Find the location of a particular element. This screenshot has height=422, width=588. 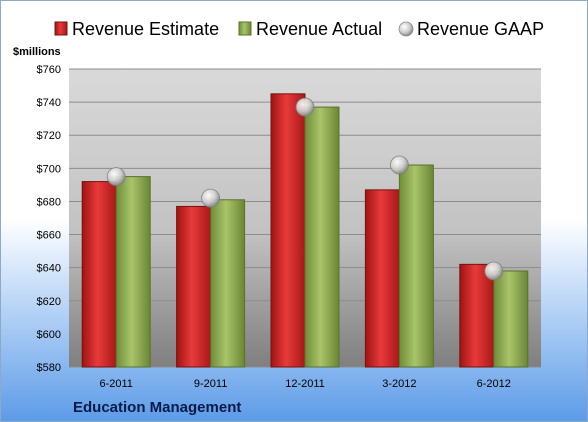

y-tick-label: $680 is located at coordinates (49, 202).